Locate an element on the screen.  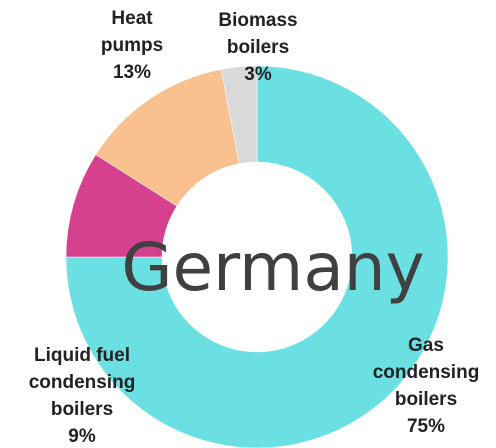
slice-label: Gas condensing boilers 75% is located at coordinates (426, 386).